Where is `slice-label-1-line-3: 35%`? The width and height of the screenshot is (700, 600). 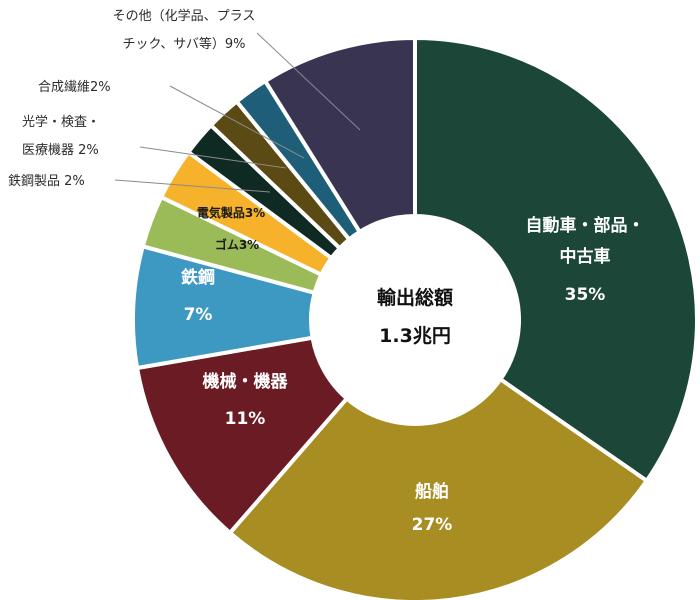
slice-label-1-line-3: 35% is located at coordinates (585, 295).